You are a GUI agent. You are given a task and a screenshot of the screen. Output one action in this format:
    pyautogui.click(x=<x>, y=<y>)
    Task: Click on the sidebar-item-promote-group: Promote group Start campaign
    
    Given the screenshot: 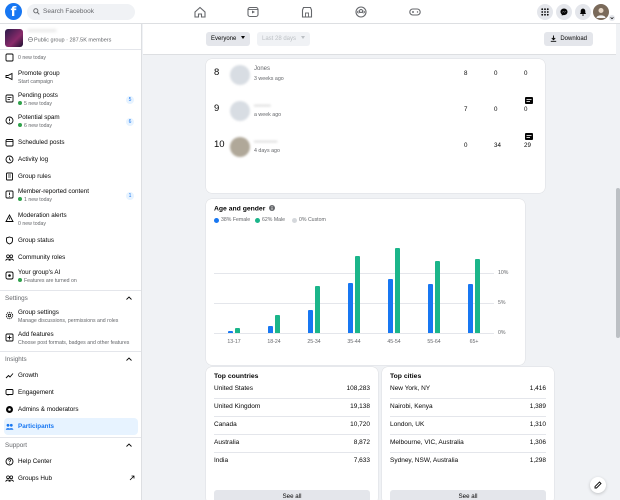 What is the action you would take?
    pyautogui.click(x=71, y=78)
    